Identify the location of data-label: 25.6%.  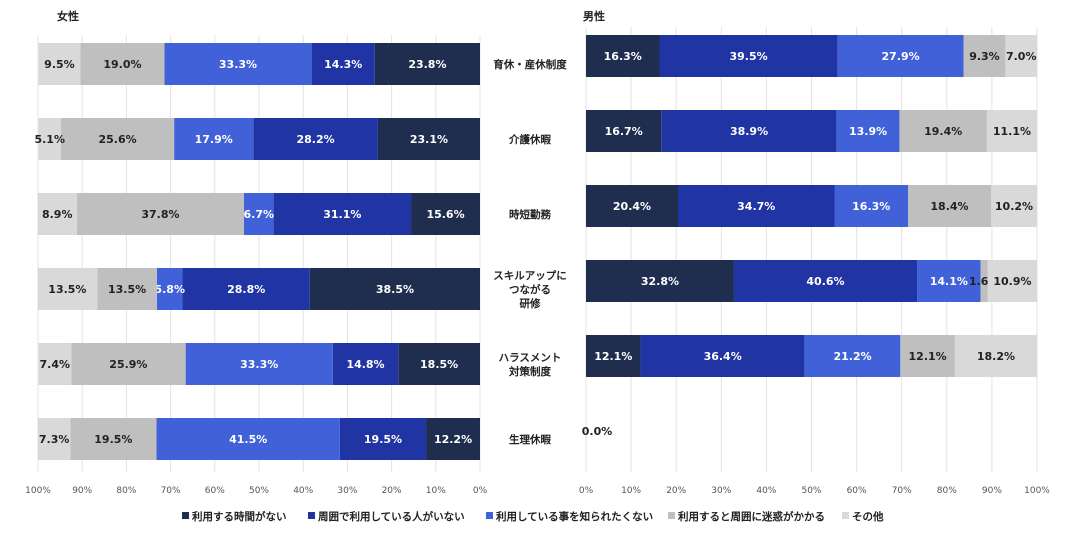
(117, 139).